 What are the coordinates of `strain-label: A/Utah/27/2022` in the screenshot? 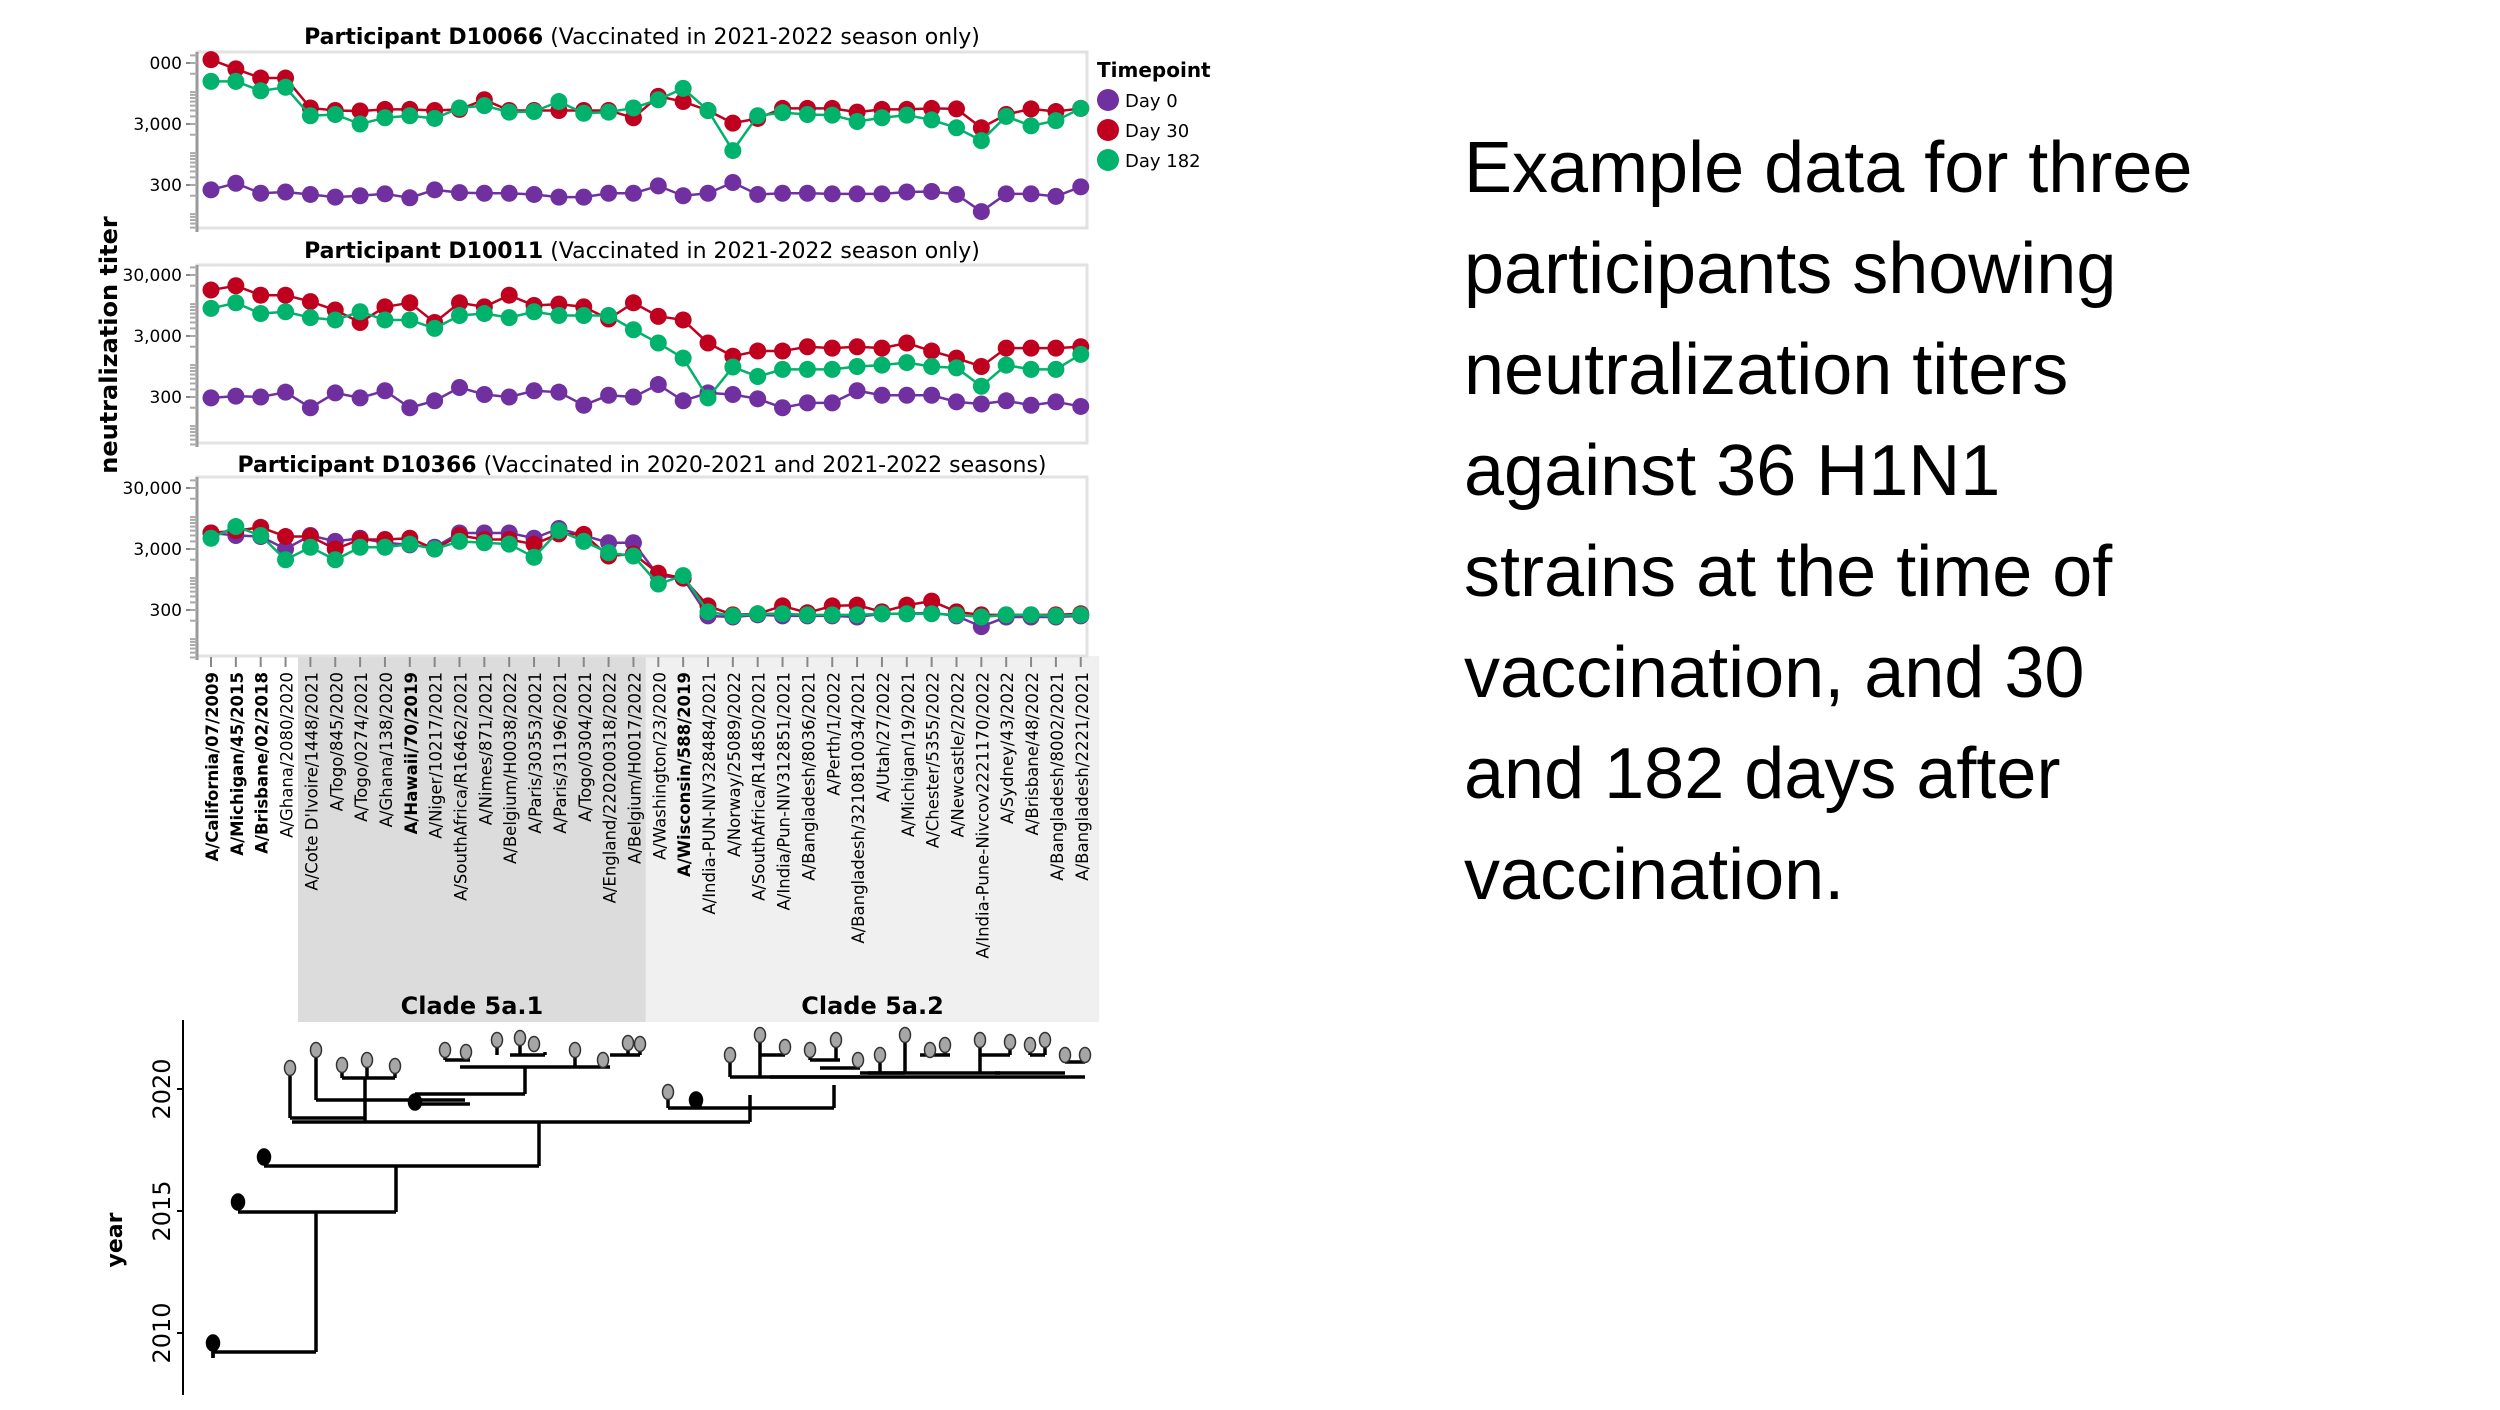 It's located at (883, 737).